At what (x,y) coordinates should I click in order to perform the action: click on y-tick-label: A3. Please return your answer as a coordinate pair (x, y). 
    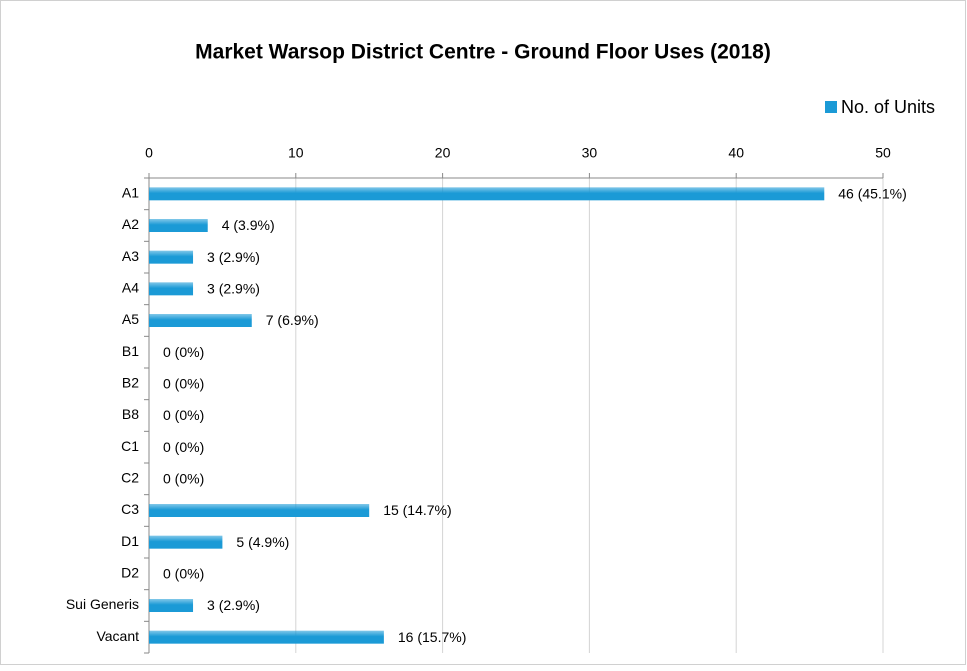
    Looking at the image, I should click on (130, 256).